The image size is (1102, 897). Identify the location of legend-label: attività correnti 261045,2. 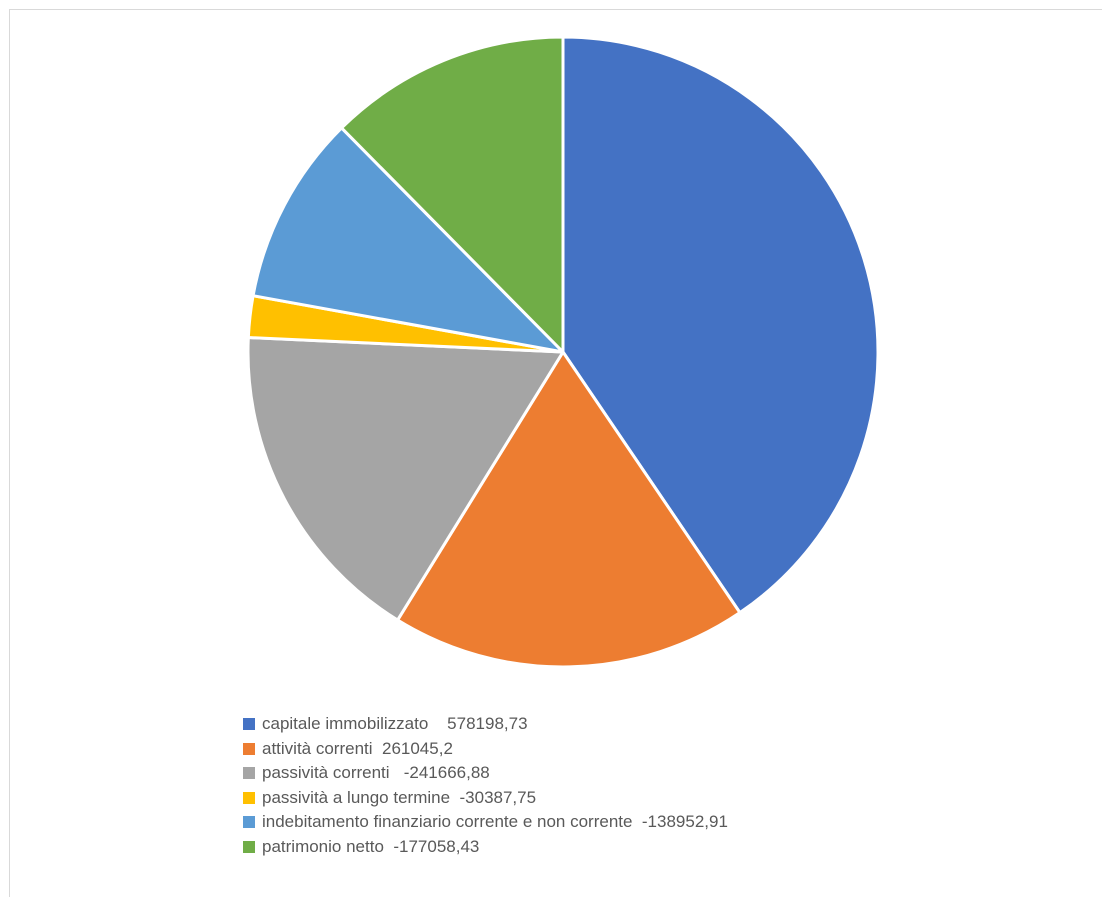
(357, 748).